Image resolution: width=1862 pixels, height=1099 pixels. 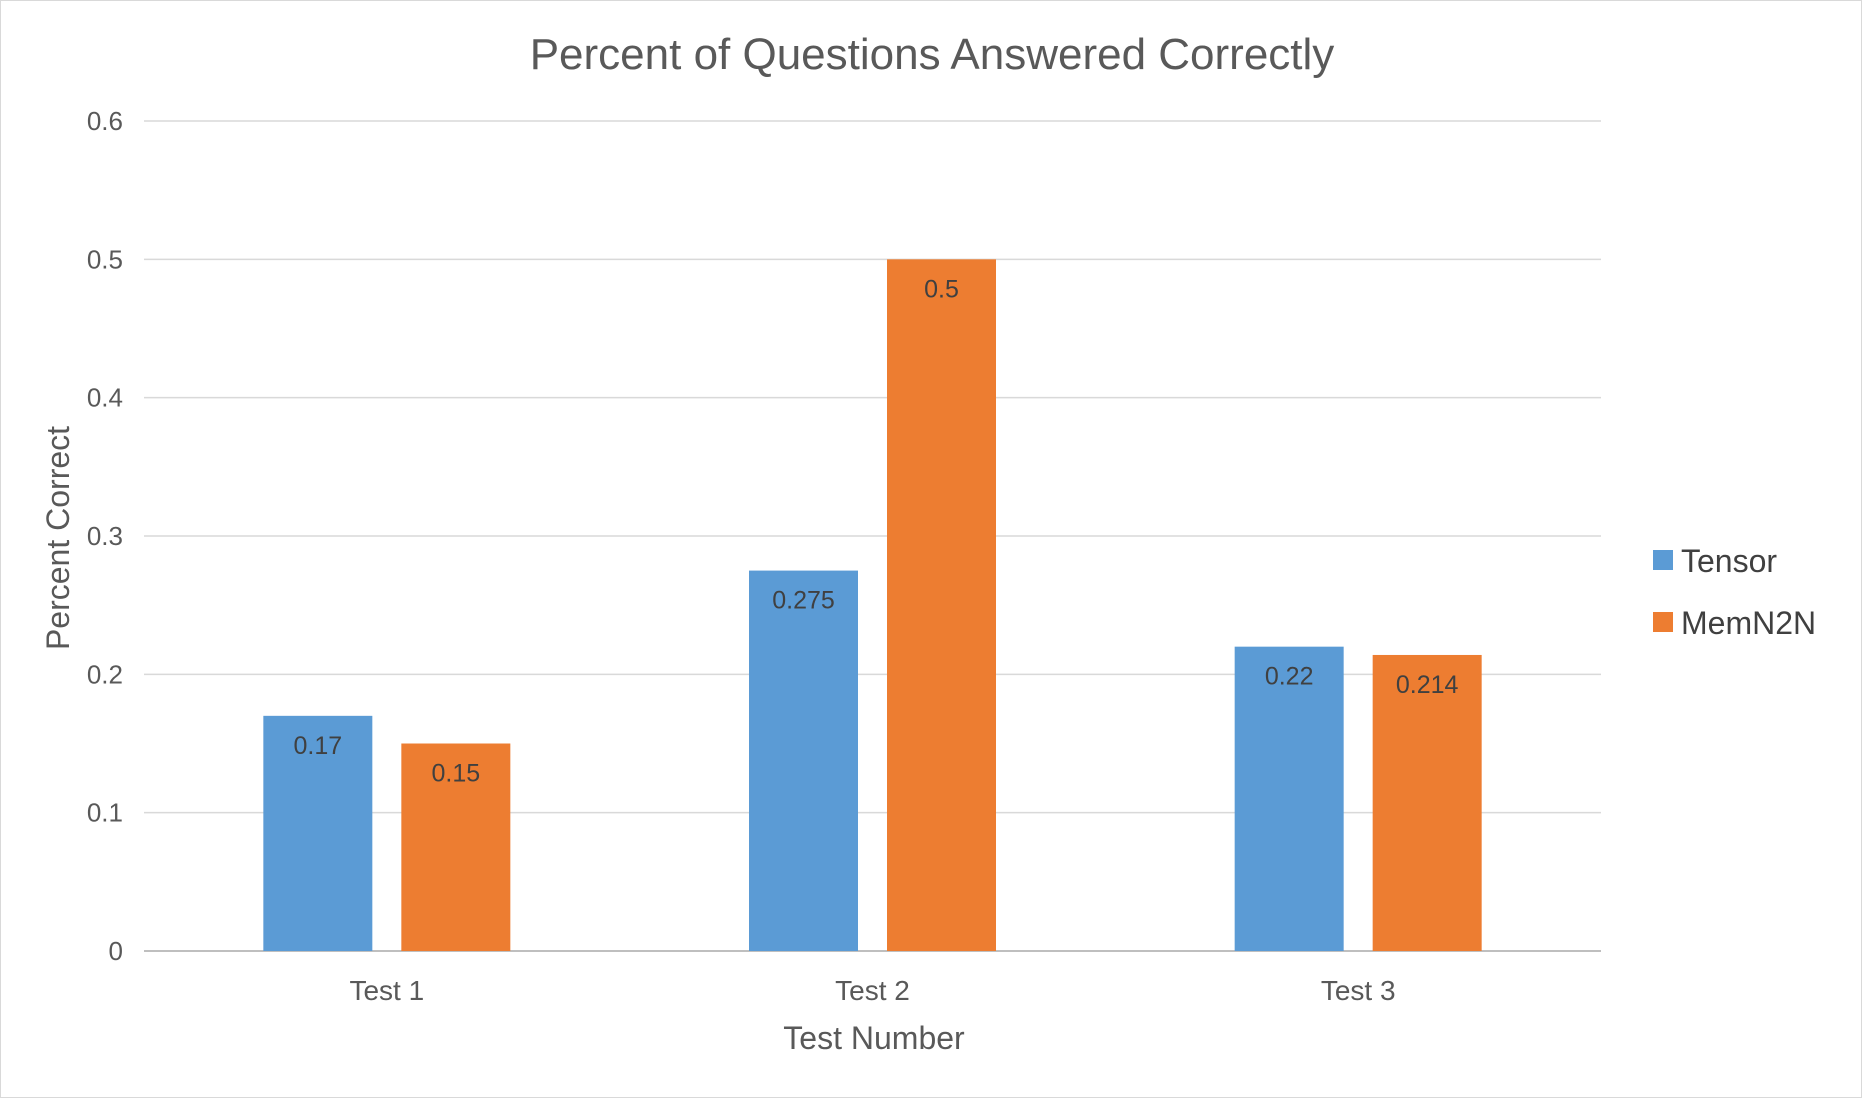 I want to click on y-tick-label: 0.3, so click(x=105, y=536).